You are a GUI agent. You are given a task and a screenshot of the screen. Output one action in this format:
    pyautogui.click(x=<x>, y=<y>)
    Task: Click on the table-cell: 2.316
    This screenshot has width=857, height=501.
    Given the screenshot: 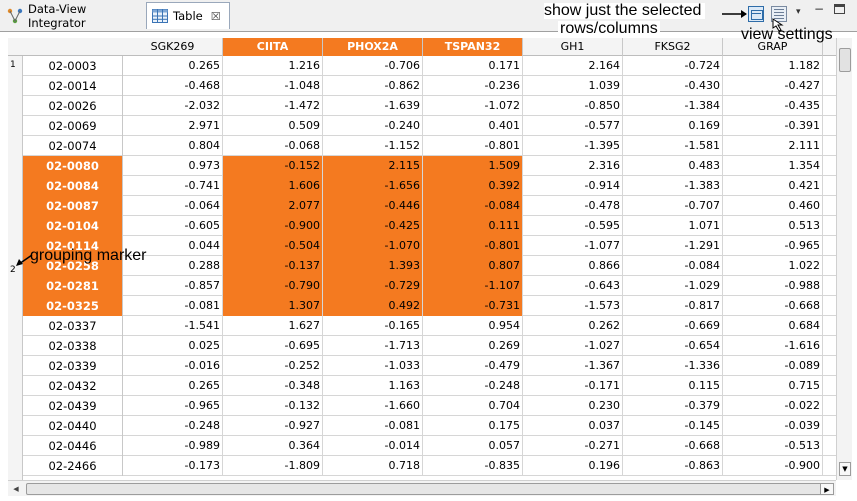 What is the action you would take?
    pyautogui.click(x=573, y=166)
    